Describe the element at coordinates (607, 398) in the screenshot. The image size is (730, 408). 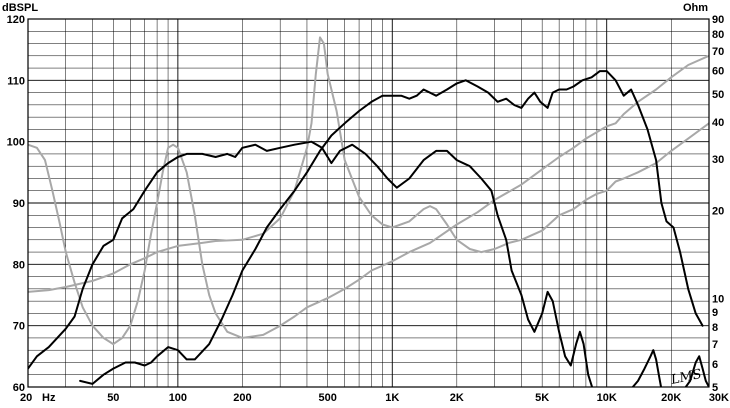
I see `x-tick-label: 10K` at that location.